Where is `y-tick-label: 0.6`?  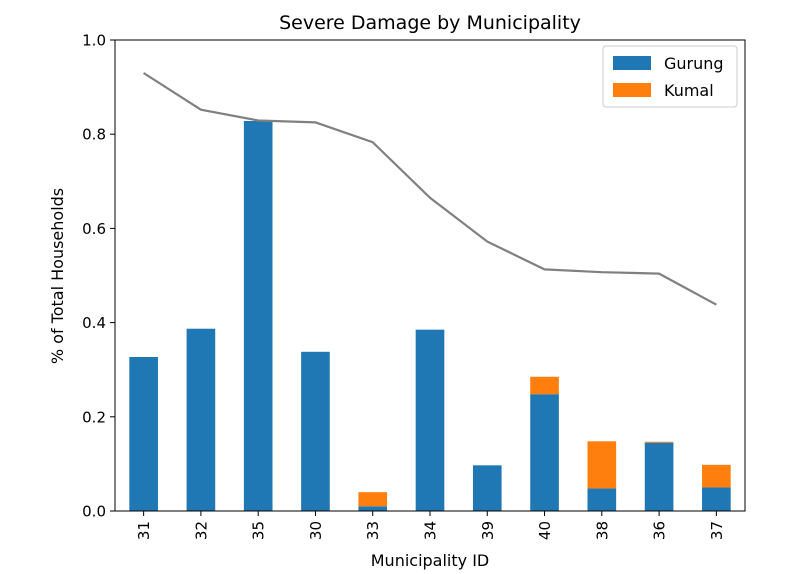
y-tick-label: 0.6 is located at coordinates (94, 229).